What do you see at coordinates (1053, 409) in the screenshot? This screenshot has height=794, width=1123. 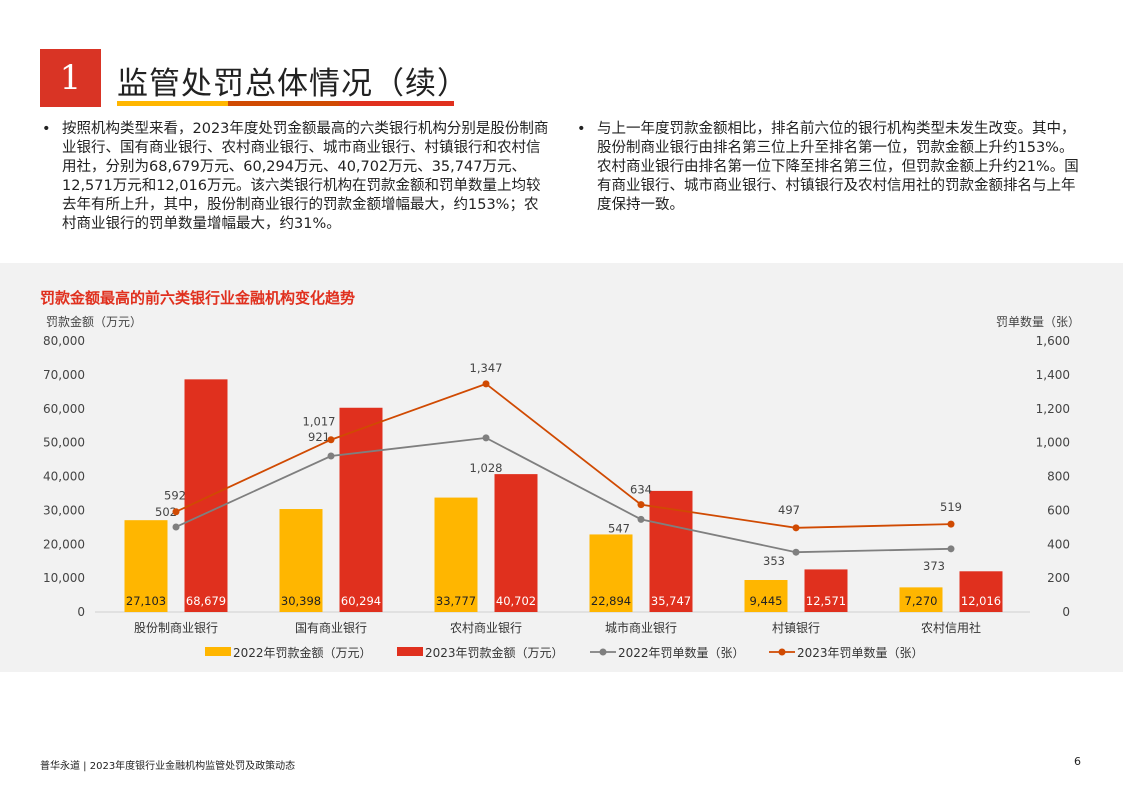 I see `y2-tick-label: 1,200` at bounding box center [1053, 409].